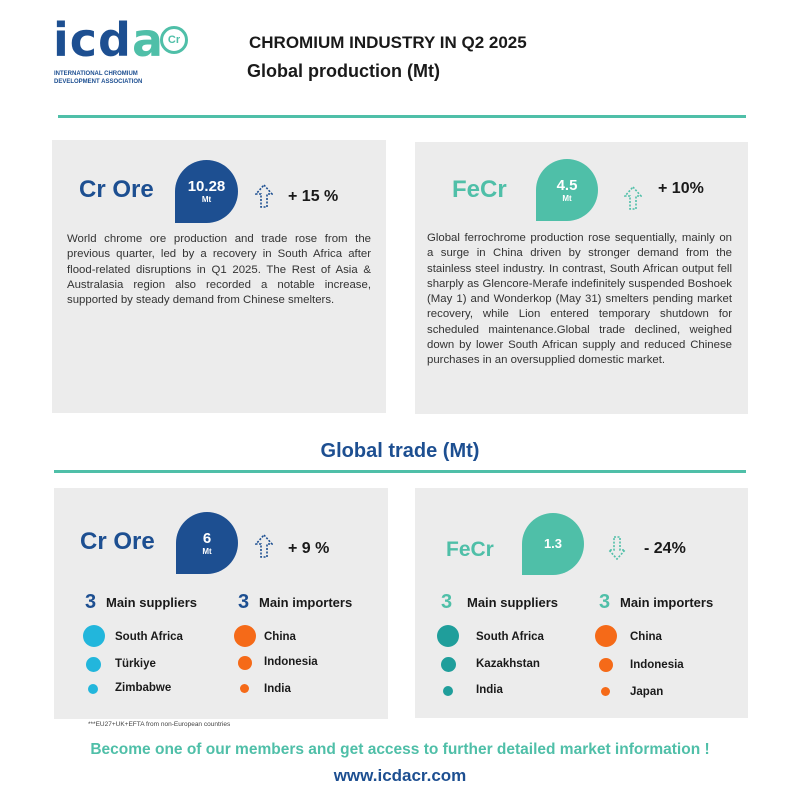 The height and width of the screenshot is (800, 800). What do you see at coordinates (174, 40) in the screenshot?
I see `logo-cr-badge: Cr` at bounding box center [174, 40].